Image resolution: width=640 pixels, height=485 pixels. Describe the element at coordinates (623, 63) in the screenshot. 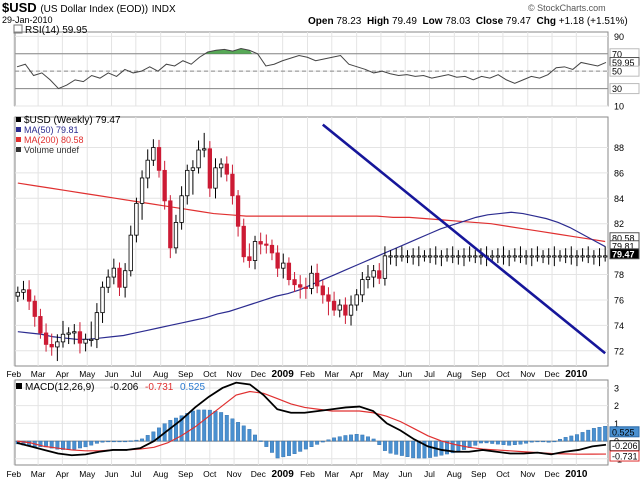

I see `rsi-value-tag-label: 59.95` at that location.